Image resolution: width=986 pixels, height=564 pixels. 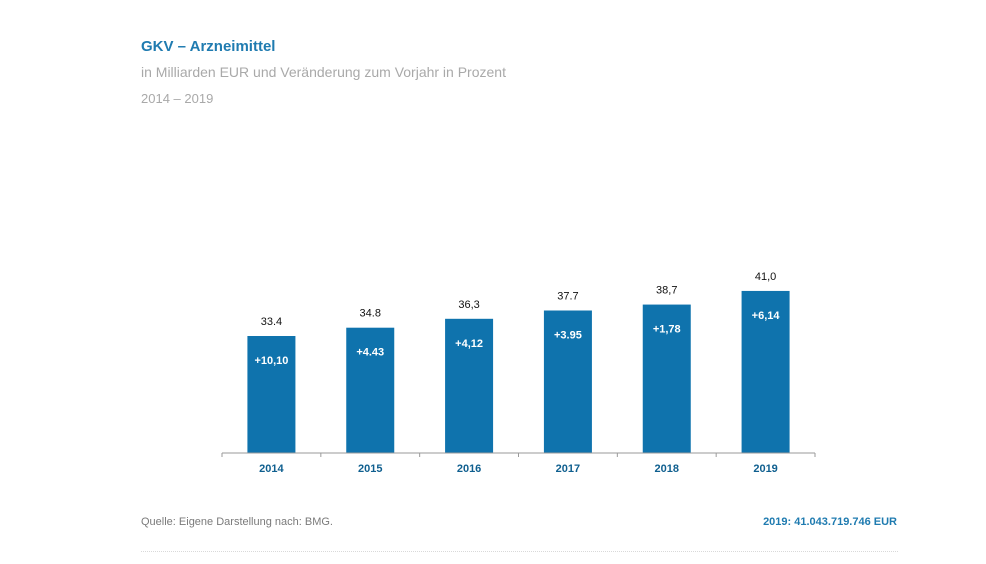 I want to click on value-label-2015: 34.8, so click(x=370, y=314).